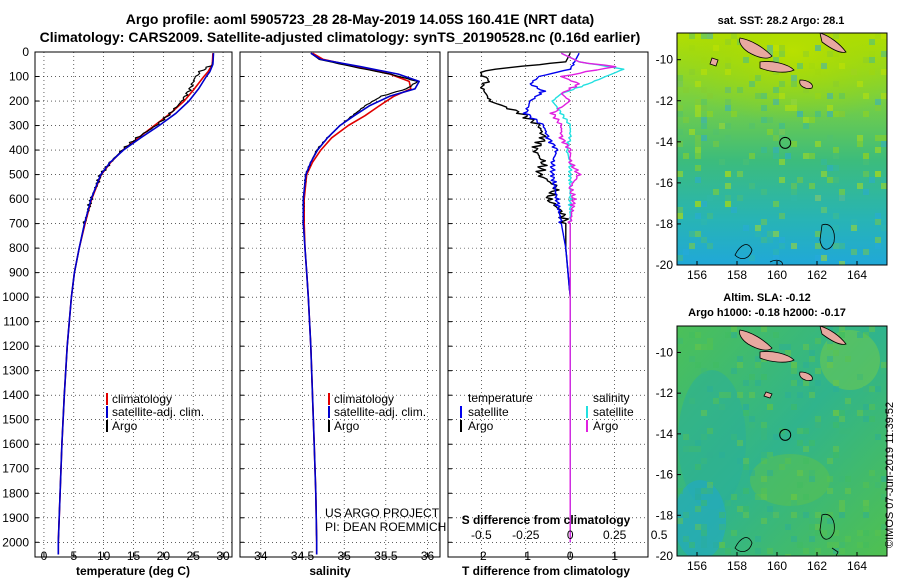 The width and height of the screenshot is (900, 580). I want to click on map-y-tick-label: -10, so click(665, 352).